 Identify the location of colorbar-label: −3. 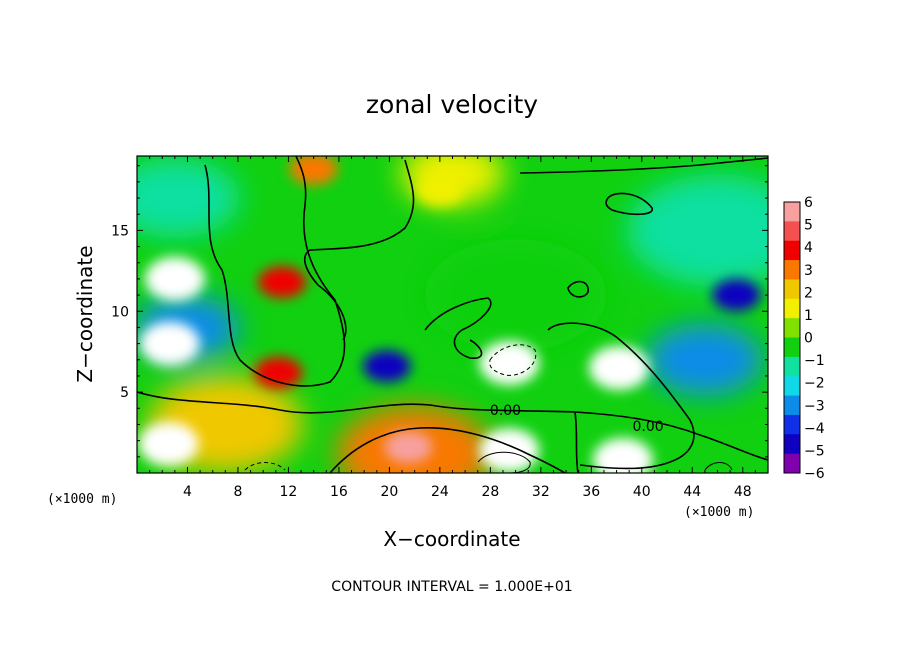
(814, 406).